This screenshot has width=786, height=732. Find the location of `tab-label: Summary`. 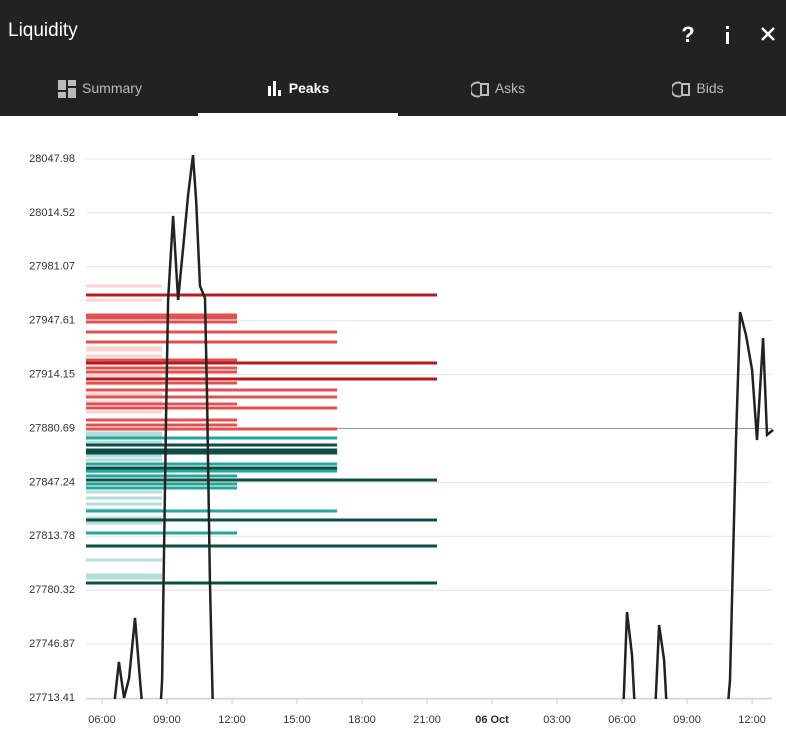

tab-label: Summary is located at coordinates (112, 88).